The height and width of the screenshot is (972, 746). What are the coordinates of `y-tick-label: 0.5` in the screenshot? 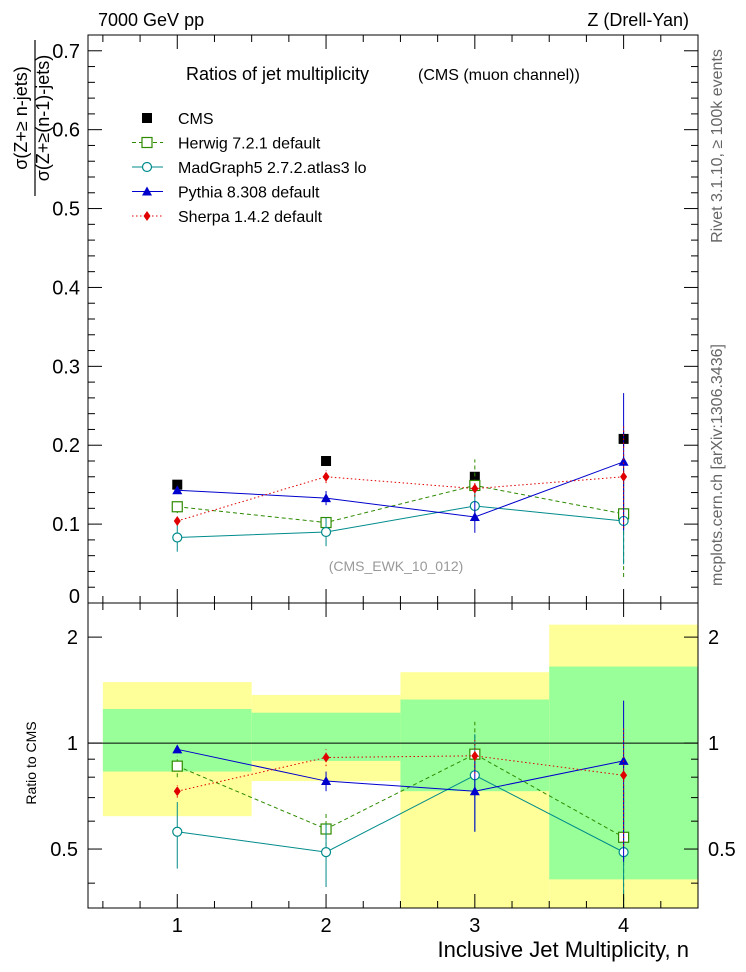 It's located at (66, 210).